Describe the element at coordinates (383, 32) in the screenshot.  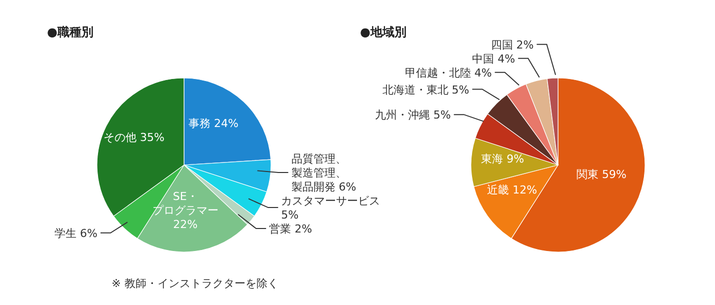
I see `chart-title: ●地域別` at that location.